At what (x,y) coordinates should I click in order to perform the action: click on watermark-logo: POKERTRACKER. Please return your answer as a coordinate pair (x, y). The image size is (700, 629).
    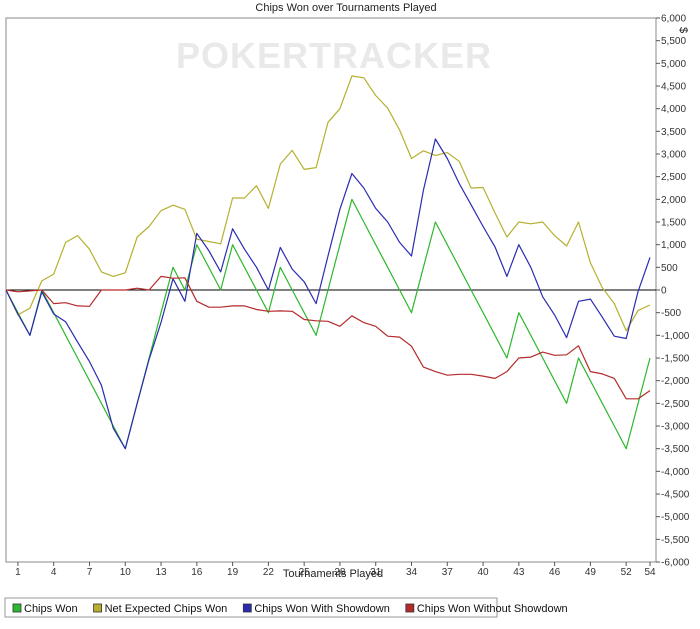
    Looking at the image, I should click on (334, 55).